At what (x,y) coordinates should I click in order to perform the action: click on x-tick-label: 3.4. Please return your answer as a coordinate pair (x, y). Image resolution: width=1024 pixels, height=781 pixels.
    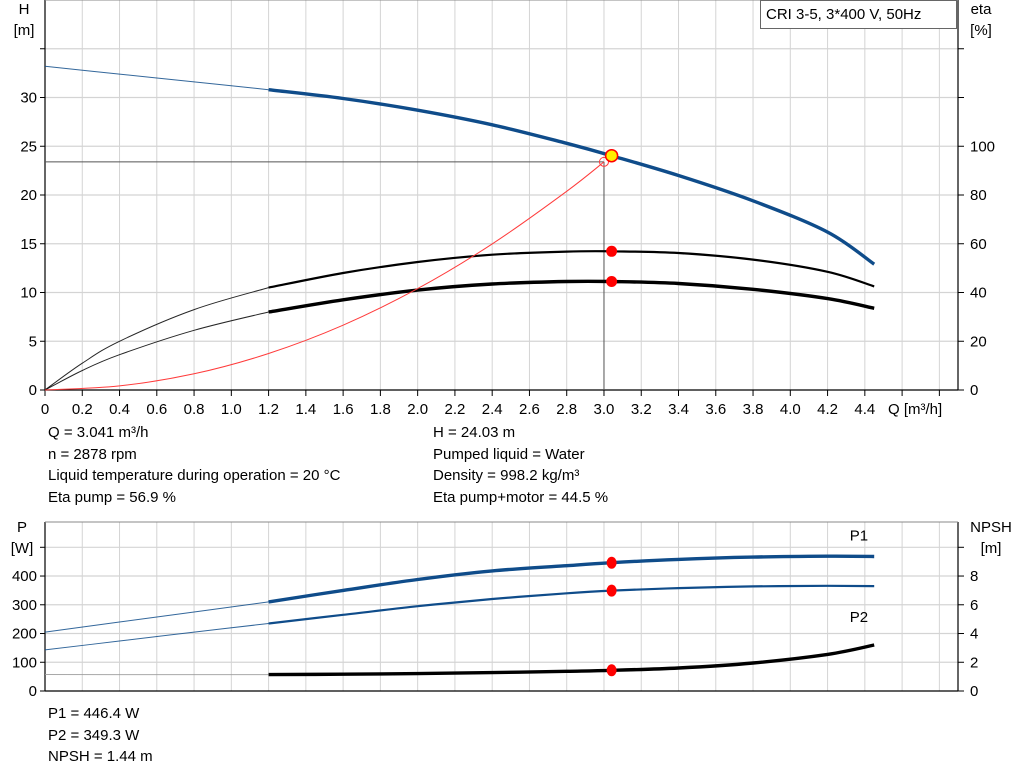
    Looking at the image, I should click on (678, 409).